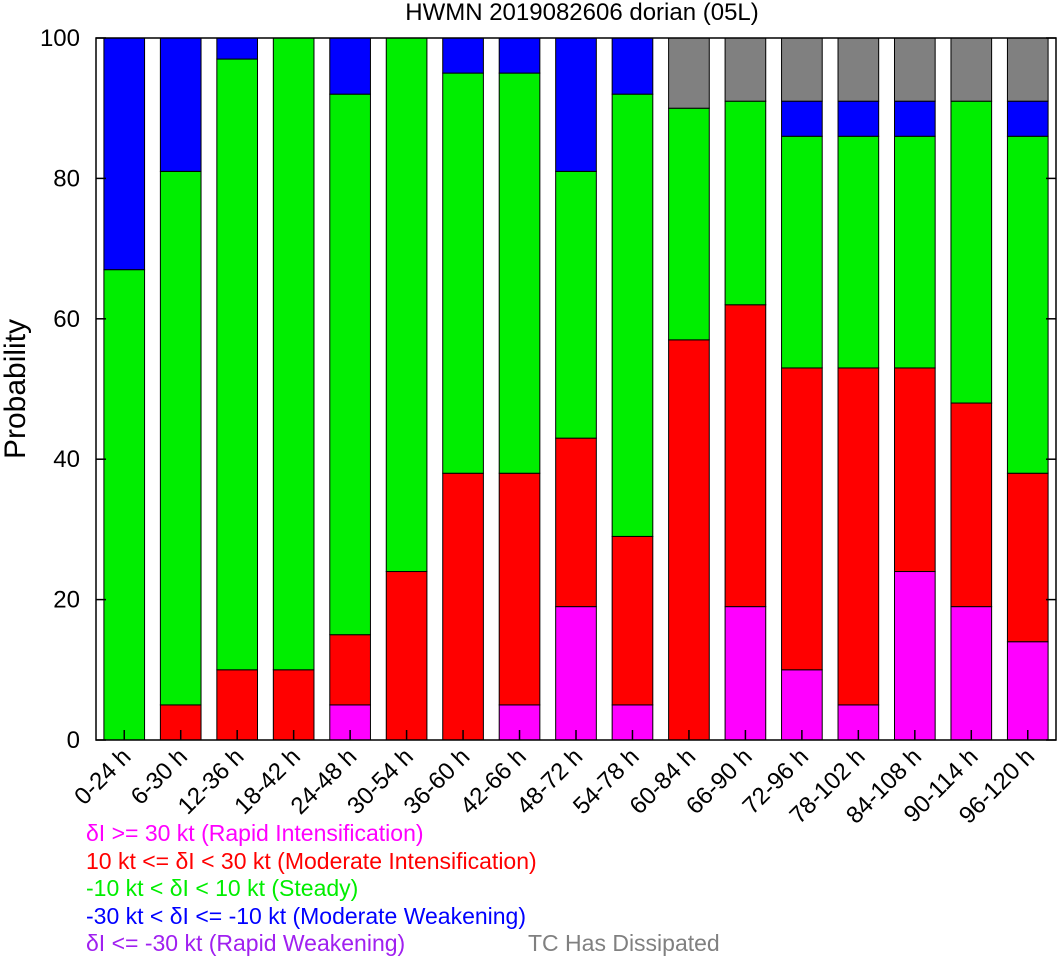  What do you see at coordinates (16, 389) in the screenshot?
I see `y-axis-label: Probability` at bounding box center [16, 389].